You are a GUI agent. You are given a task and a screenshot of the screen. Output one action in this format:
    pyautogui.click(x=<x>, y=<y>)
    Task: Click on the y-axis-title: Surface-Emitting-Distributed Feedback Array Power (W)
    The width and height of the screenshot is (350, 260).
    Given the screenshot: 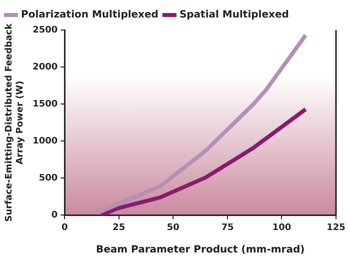 What is the action you would take?
    pyautogui.click(x=15, y=122)
    